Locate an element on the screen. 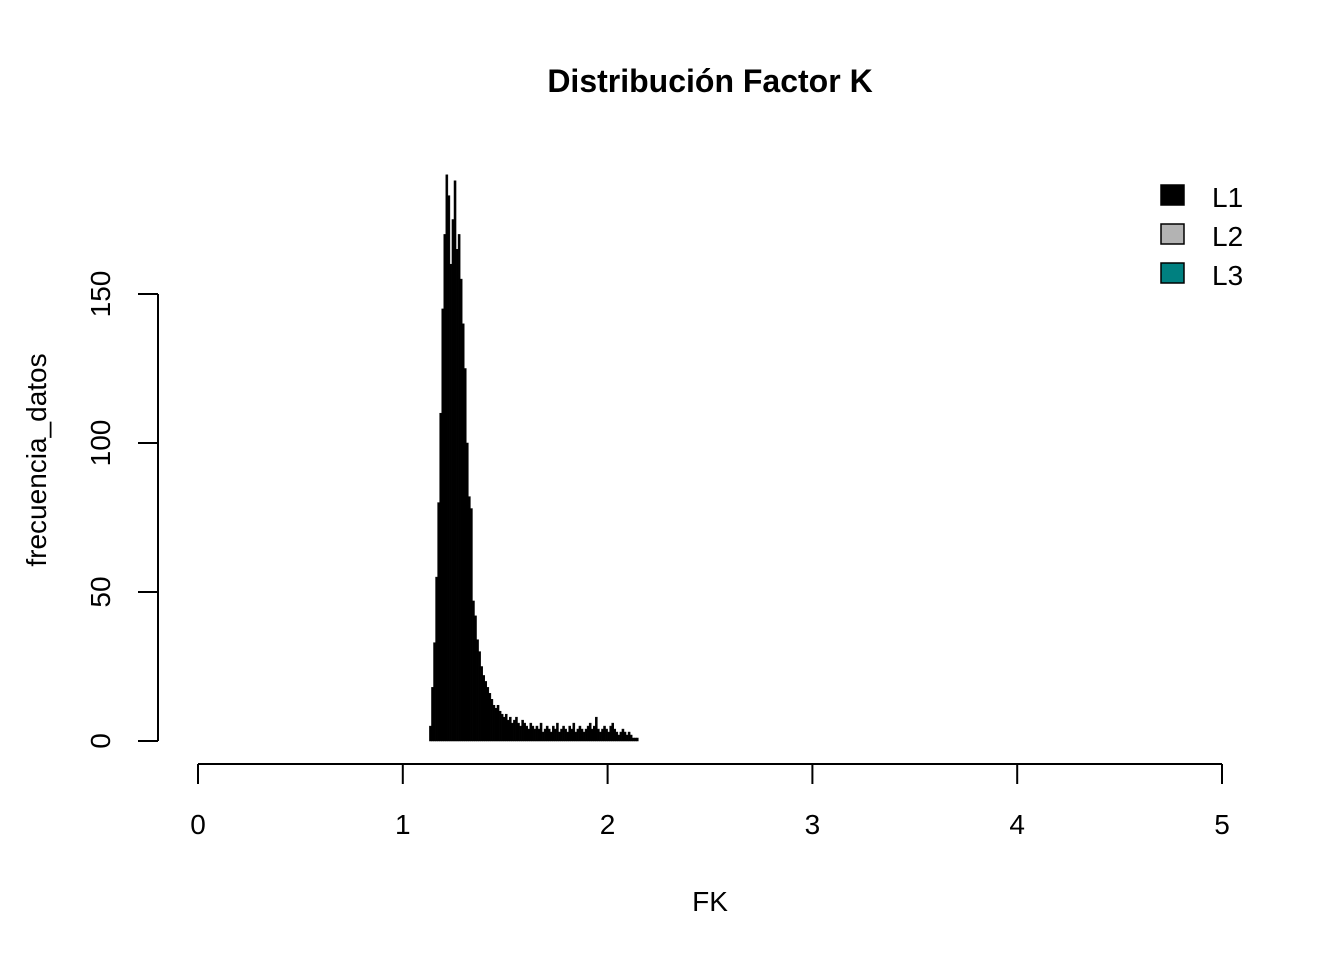 This screenshot has width=1344, height=960. legend-swatch-l3 is located at coordinates (1172, 273).